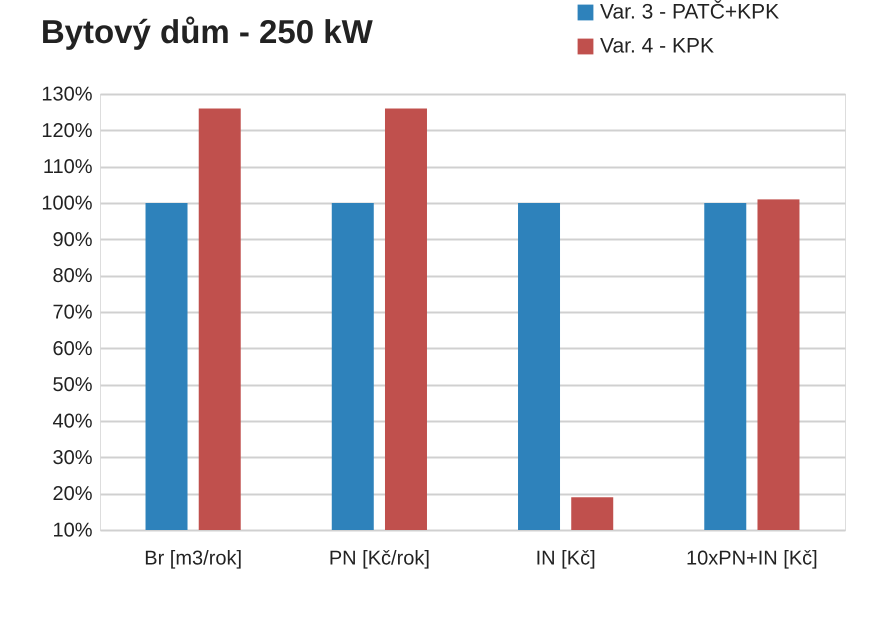  I want to click on y-tick-label: 80%, so click(72, 276).